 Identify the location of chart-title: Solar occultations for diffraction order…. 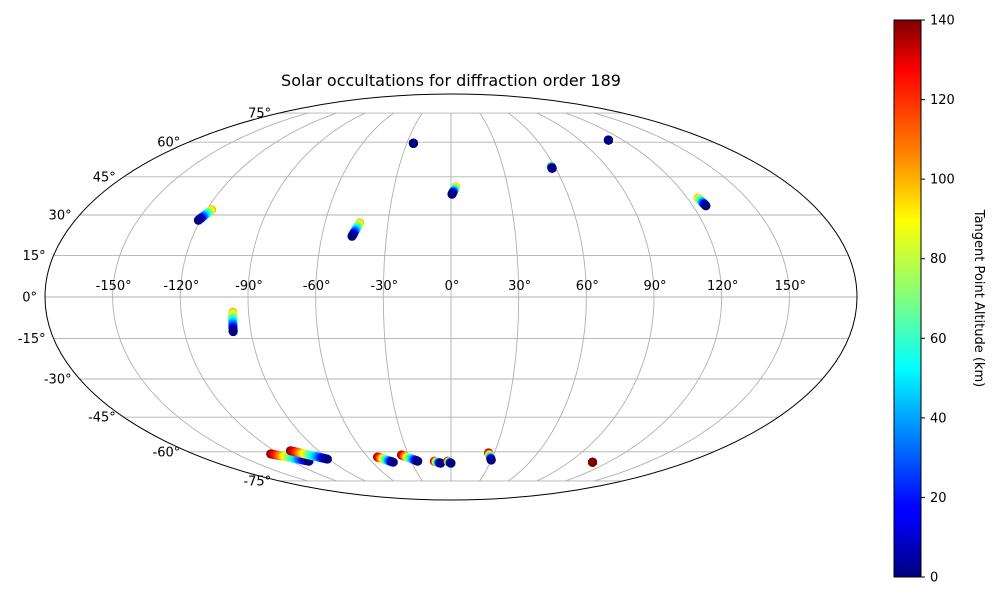
(451, 80).